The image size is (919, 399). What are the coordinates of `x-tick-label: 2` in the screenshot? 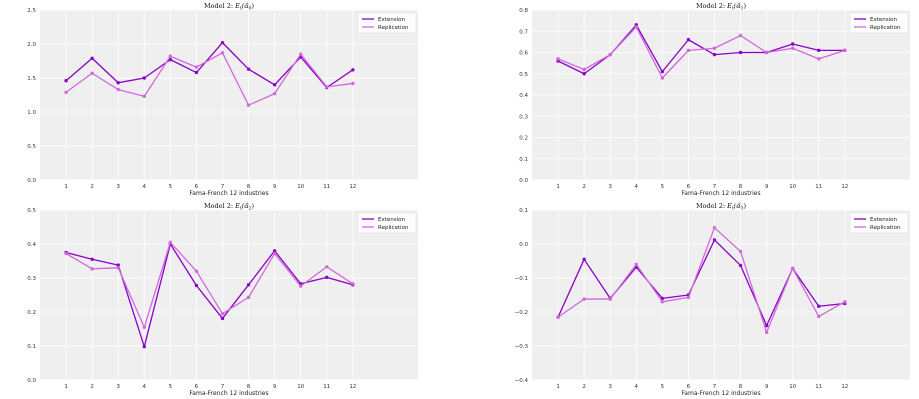 It's located at (92, 187).